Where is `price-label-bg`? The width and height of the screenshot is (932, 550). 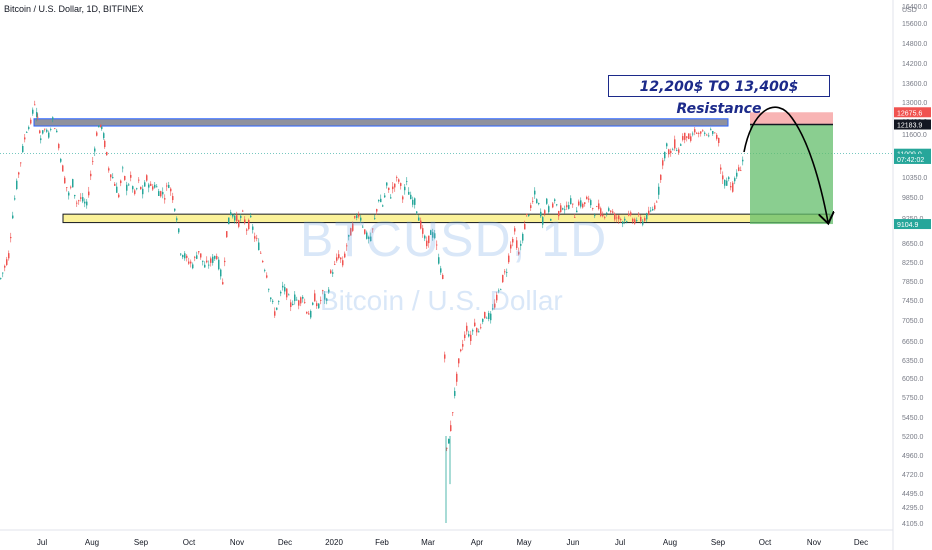 price-label-bg is located at coordinates (912, 153).